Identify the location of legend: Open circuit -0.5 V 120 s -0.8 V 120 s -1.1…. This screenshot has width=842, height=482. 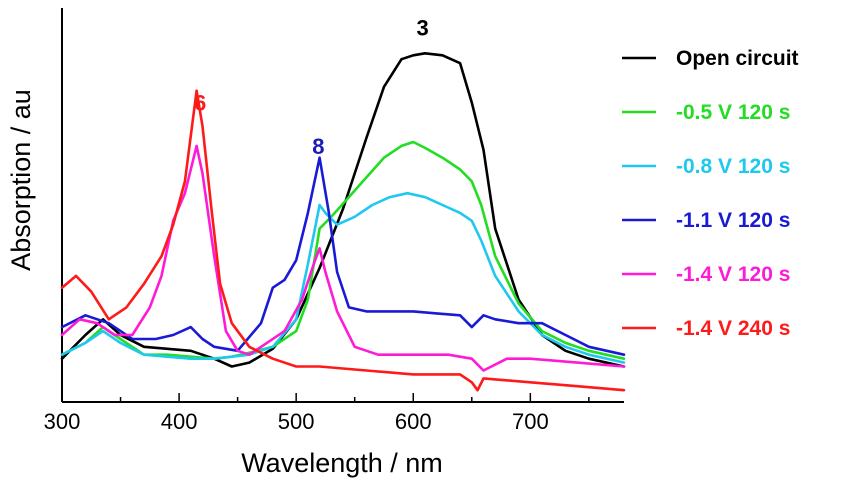
(710, 193).